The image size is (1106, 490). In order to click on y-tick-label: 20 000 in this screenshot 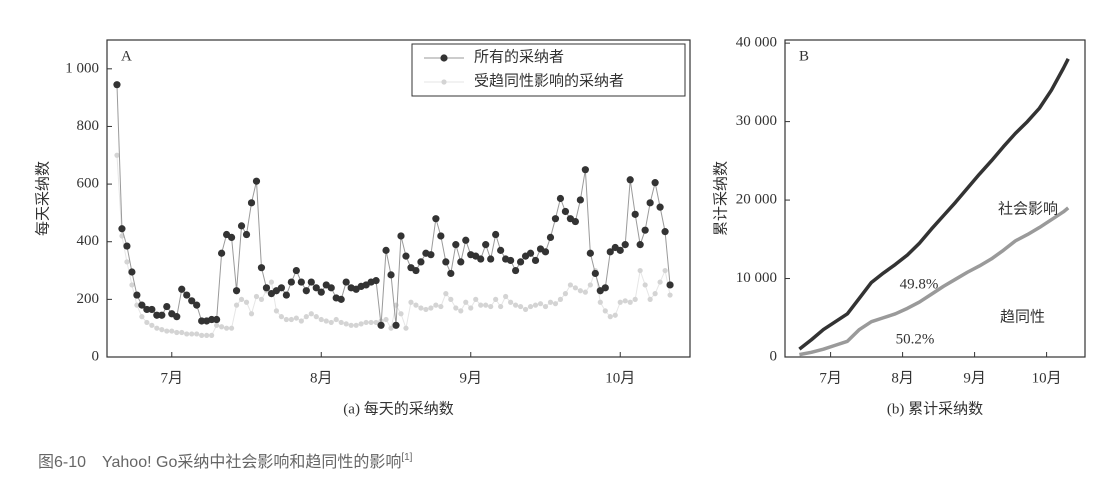, I will do `click(756, 200)`.